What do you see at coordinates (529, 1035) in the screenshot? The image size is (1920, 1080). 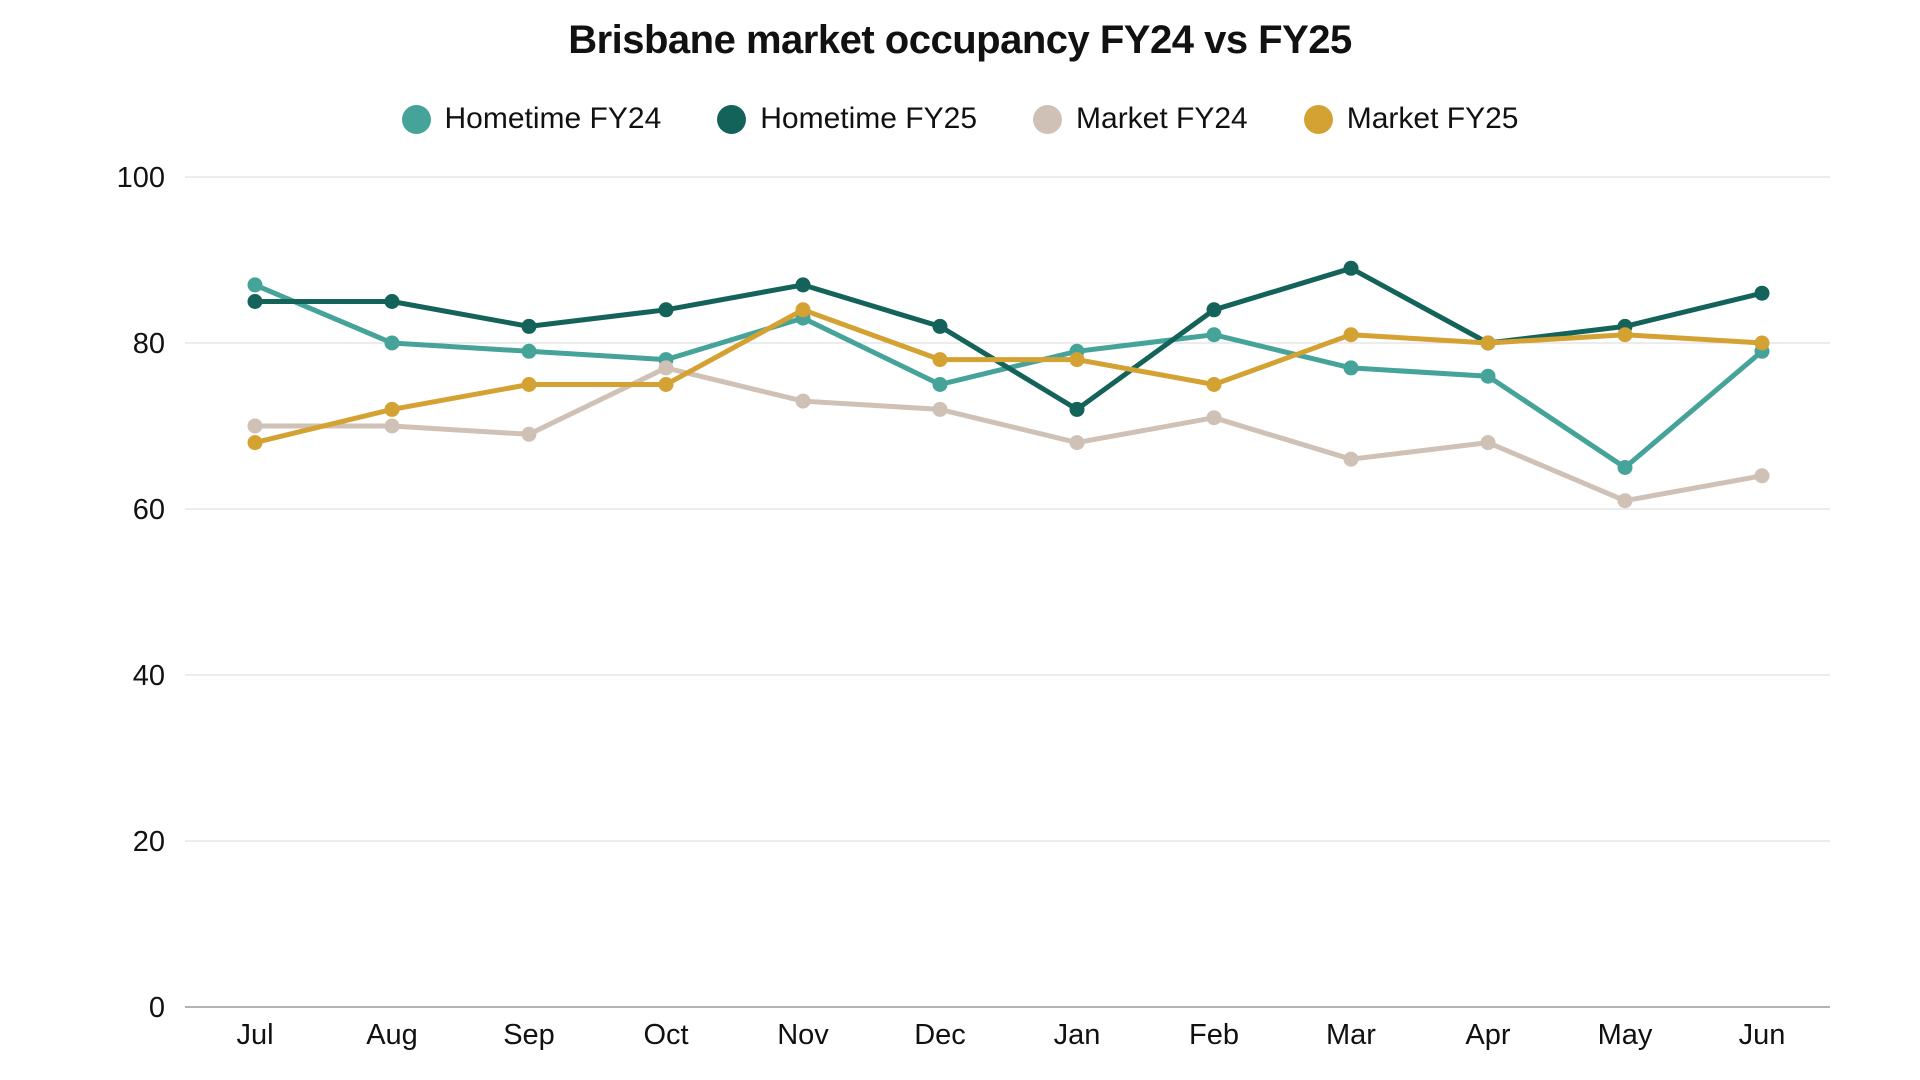 I see `x-tick-label: Sep` at bounding box center [529, 1035].